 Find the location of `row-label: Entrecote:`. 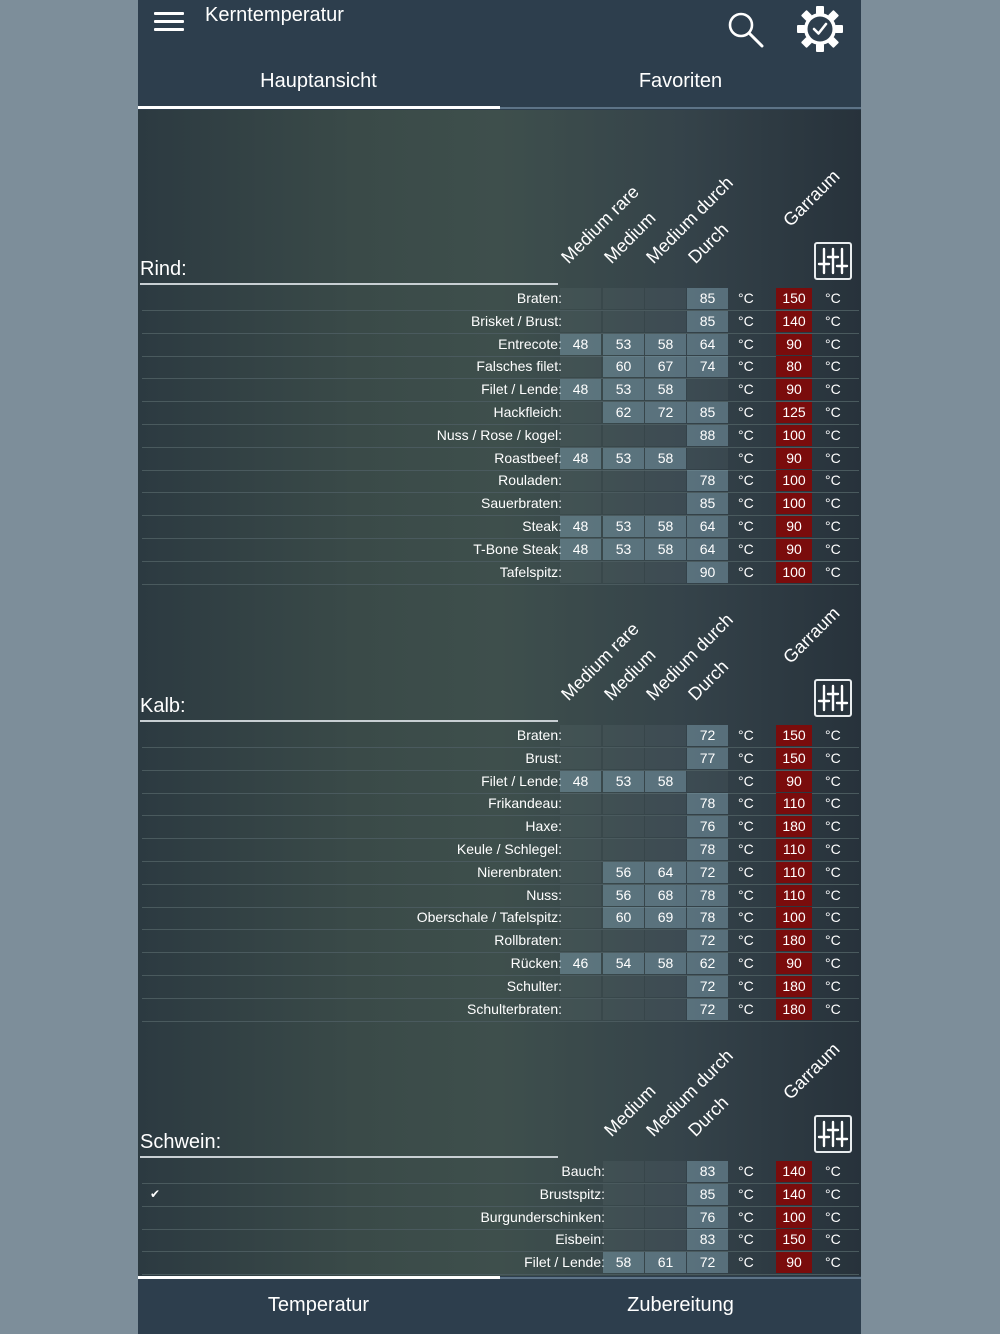

row-label: Entrecote: is located at coordinates (530, 343).